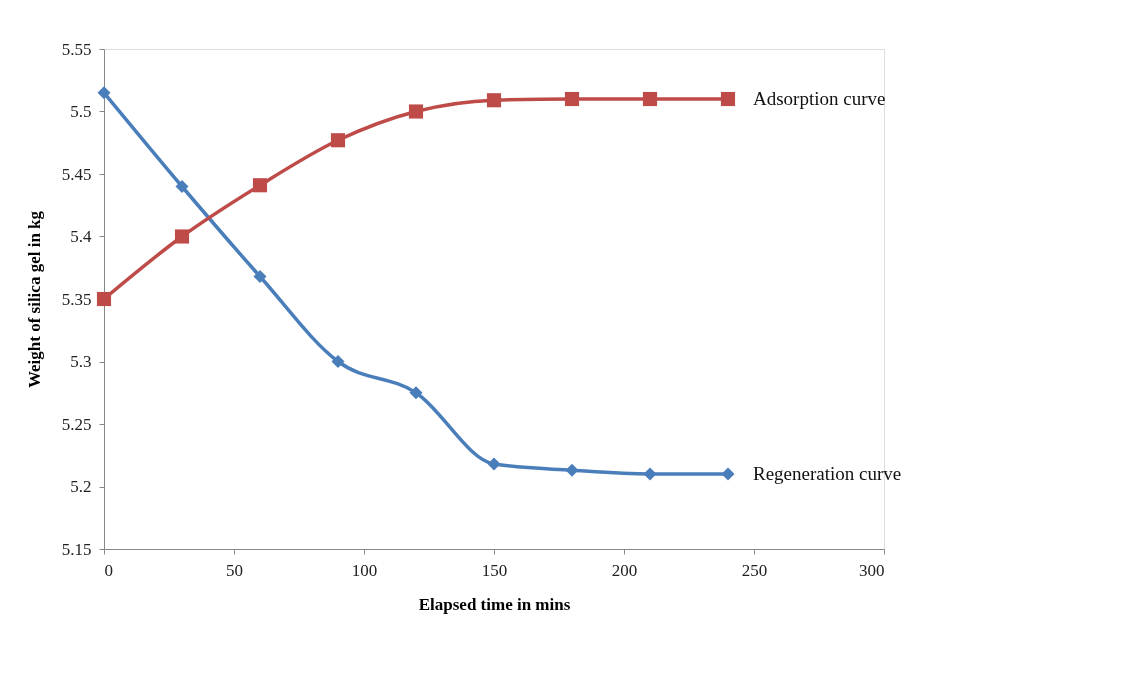 The image size is (1126, 694). What do you see at coordinates (76, 49) in the screenshot?
I see `y-tick-label: 5.55` at bounding box center [76, 49].